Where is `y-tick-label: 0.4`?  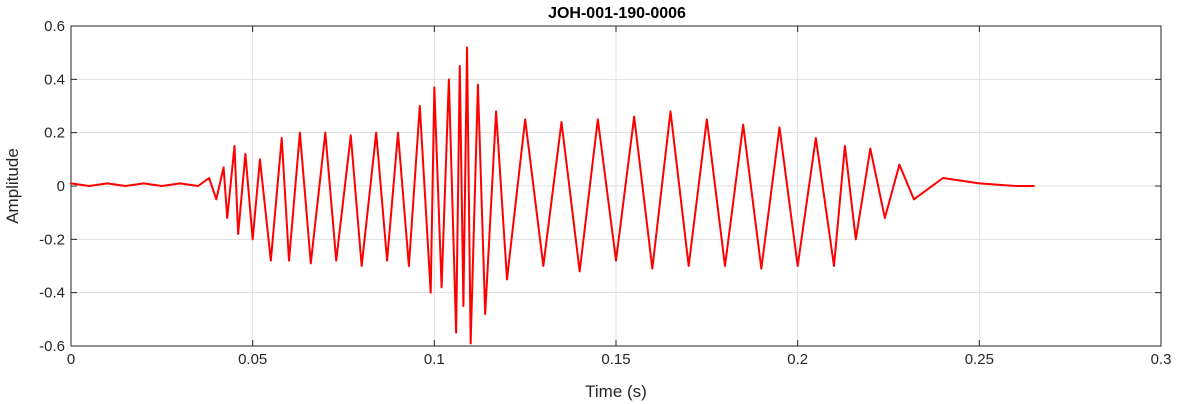
y-tick-label: 0.4 is located at coordinates (54, 79).